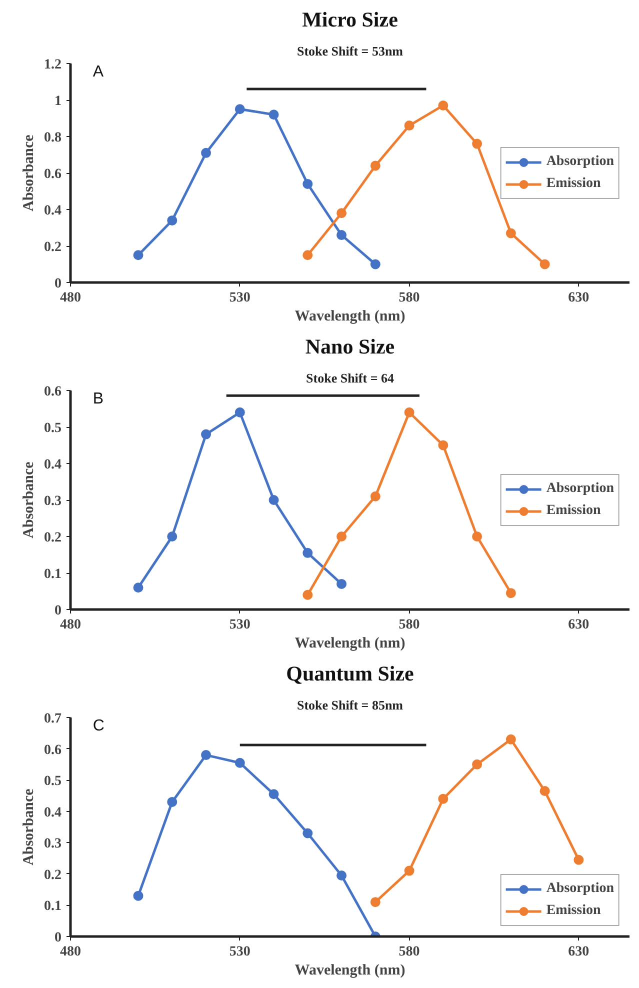 The width and height of the screenshot is (639, 988). I want to click on chart-title: Nano Size, so click(350, 346).